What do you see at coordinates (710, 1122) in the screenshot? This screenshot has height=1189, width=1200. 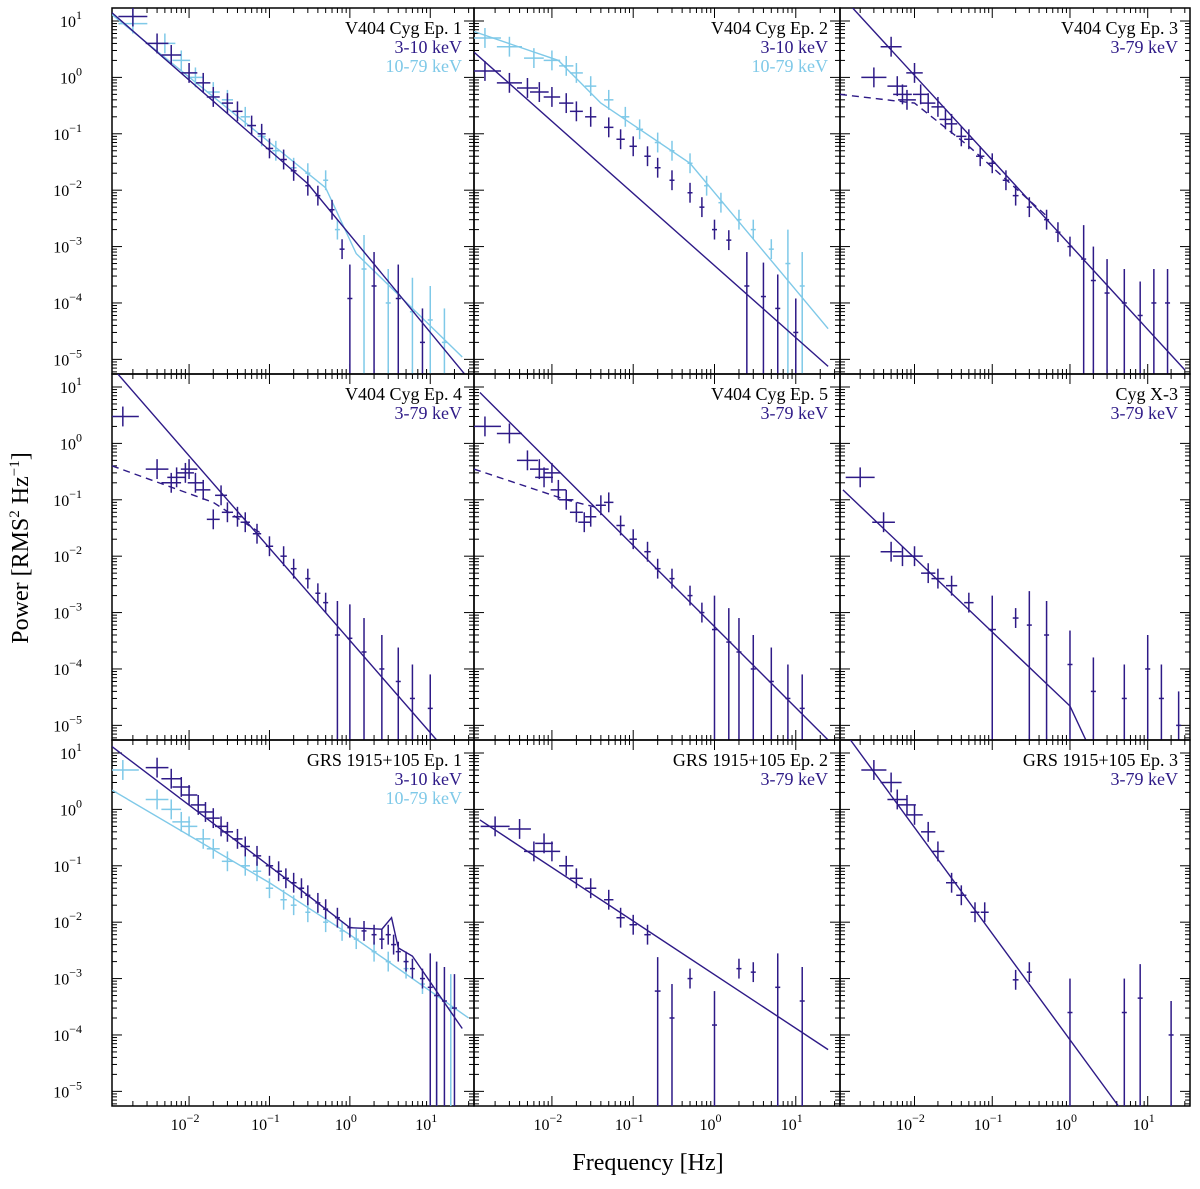 I see `x-tick-label: 10⁰` at bounding box center [710, 1122].